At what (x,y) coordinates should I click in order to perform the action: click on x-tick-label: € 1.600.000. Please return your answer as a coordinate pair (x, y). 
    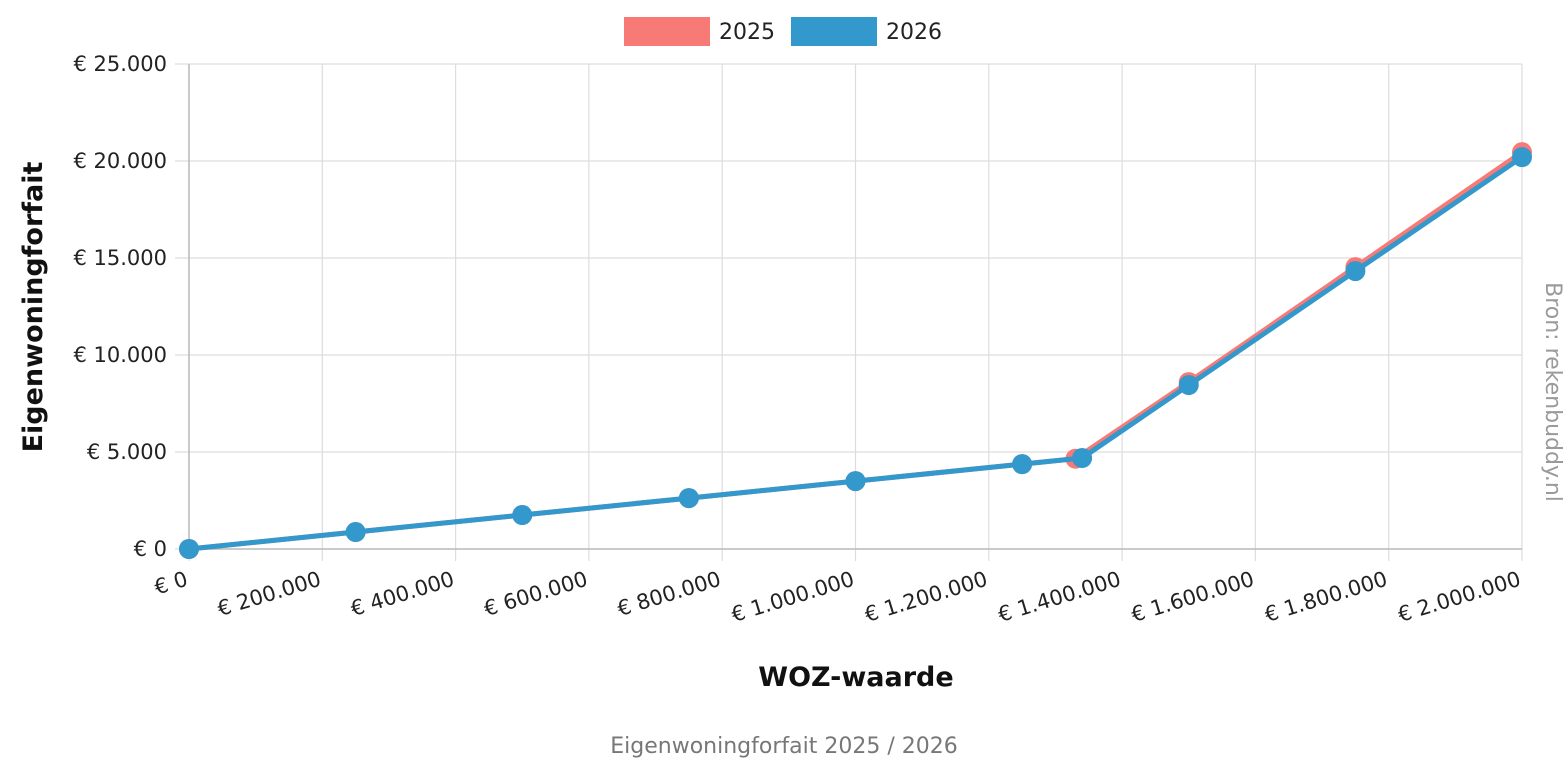
    Looking at the image, I should click on (1192, 597).